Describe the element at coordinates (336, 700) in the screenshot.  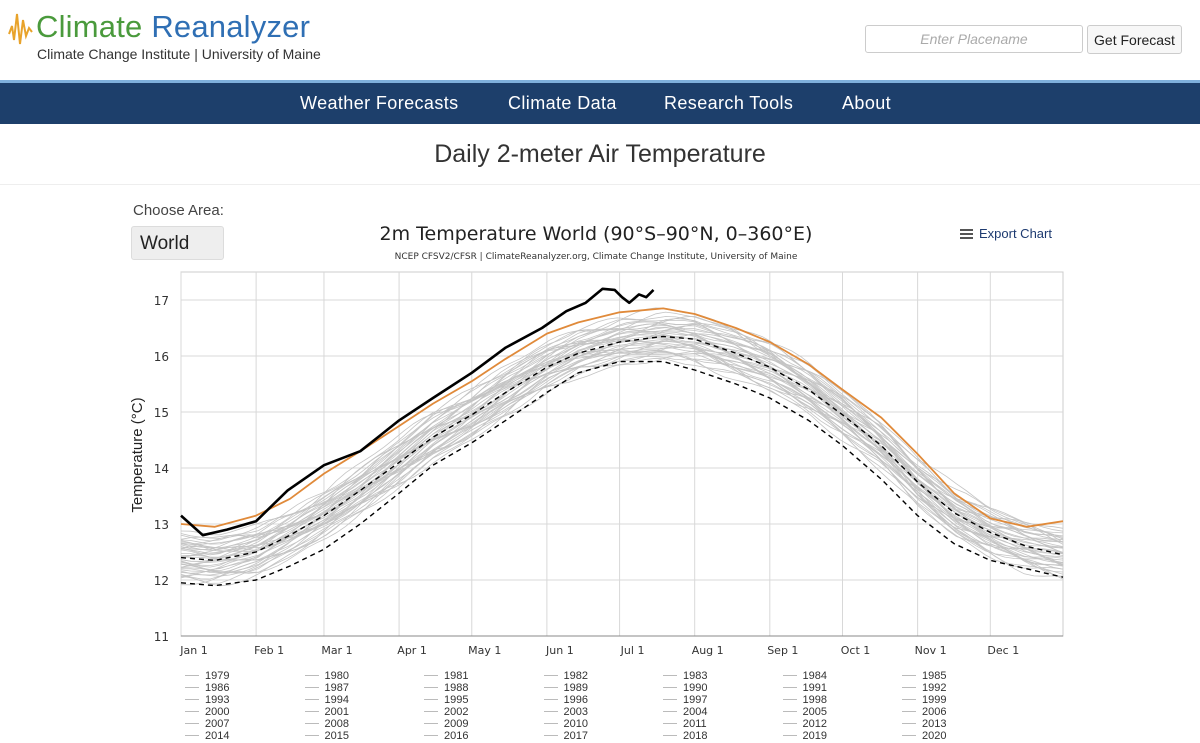
I see `legend-year-label: 1994` at that location.